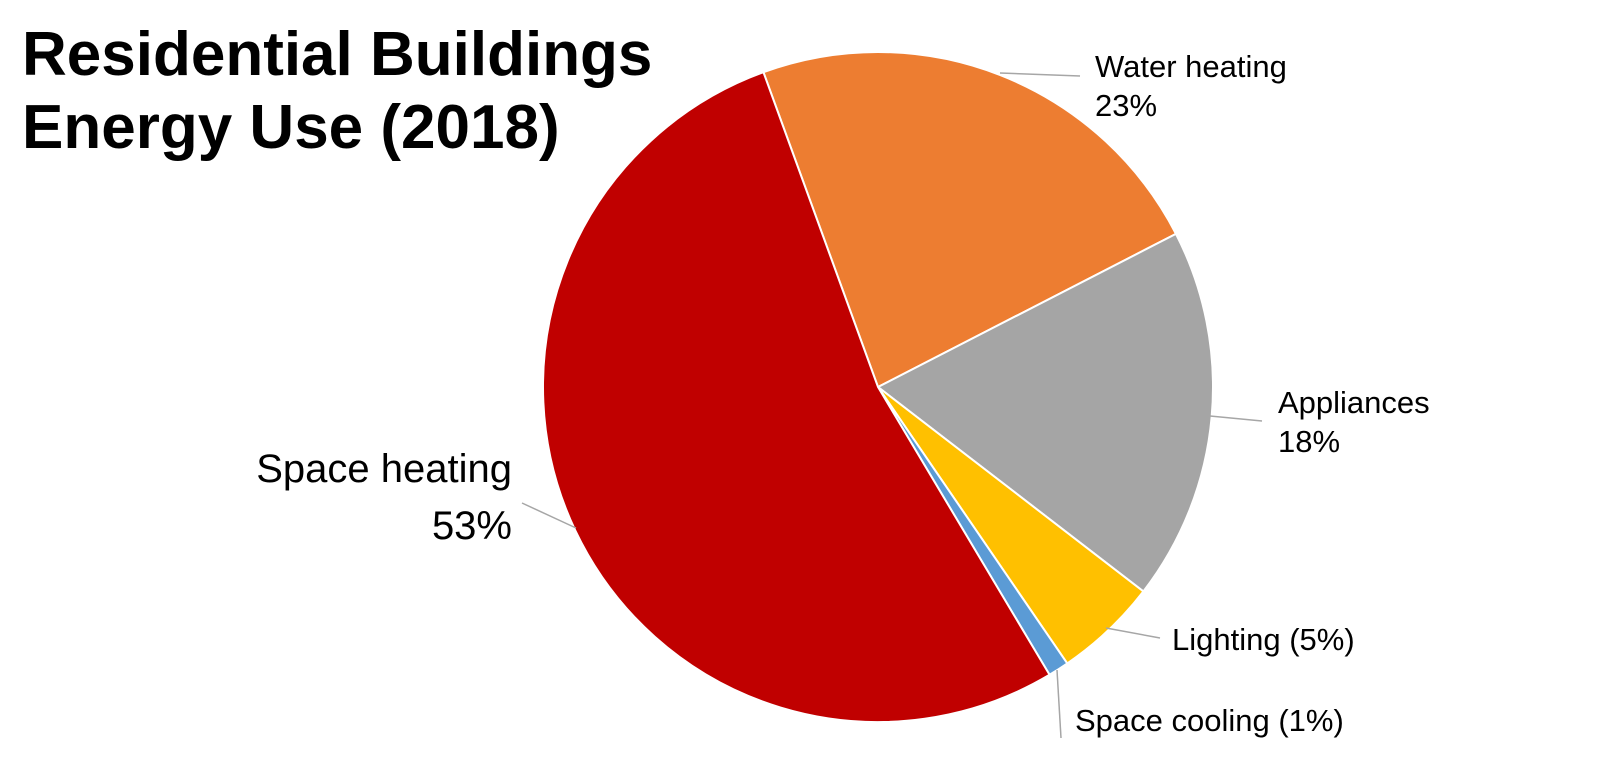 Image resolution: width=1600 pixels, height=780 pixels. What do you see at coordinates (1309, 441) in the screenshot?
I see `slice-label-line: 18%` at bounding box center [1309, 441].